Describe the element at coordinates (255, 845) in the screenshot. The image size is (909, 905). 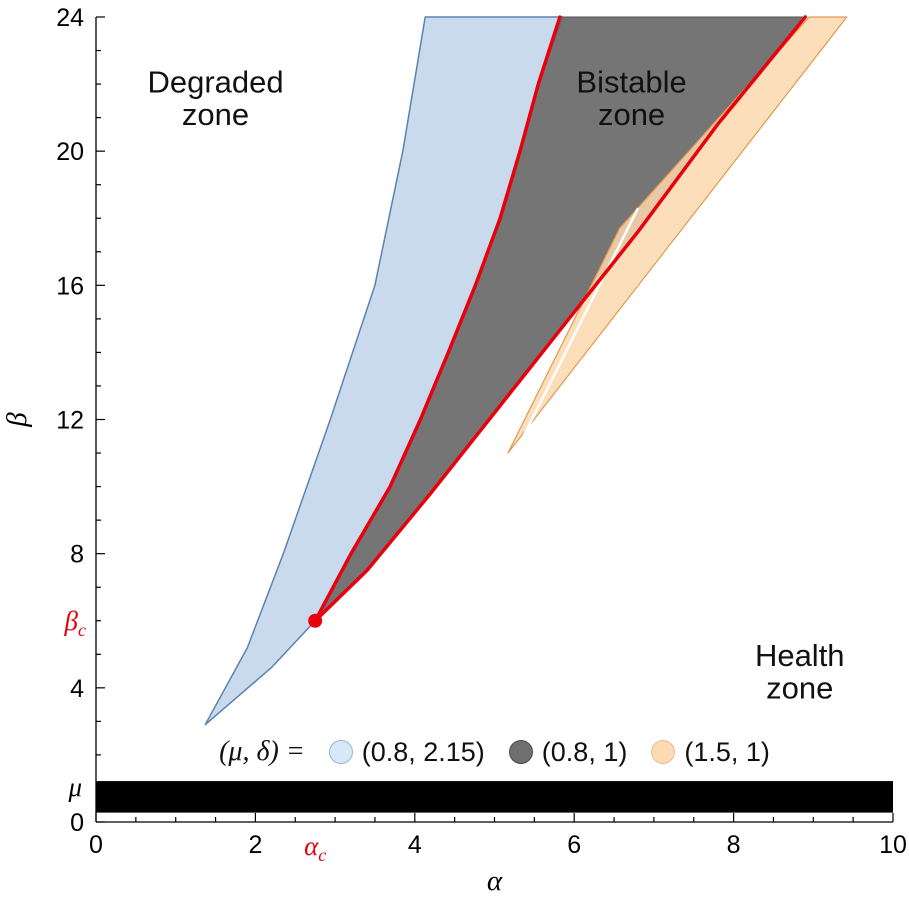
I see `x-tick-label: 2` at that location.